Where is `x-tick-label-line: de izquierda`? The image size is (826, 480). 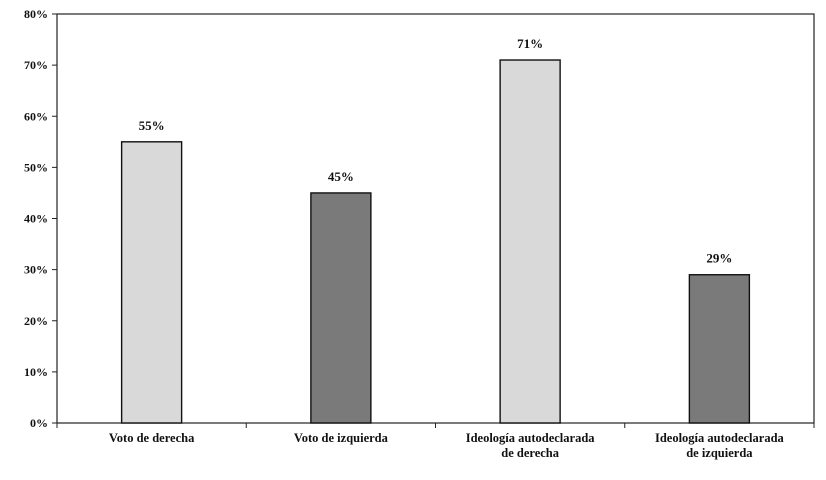
x-tick-label-line: de izquierda is located at coordinates (719, 453).